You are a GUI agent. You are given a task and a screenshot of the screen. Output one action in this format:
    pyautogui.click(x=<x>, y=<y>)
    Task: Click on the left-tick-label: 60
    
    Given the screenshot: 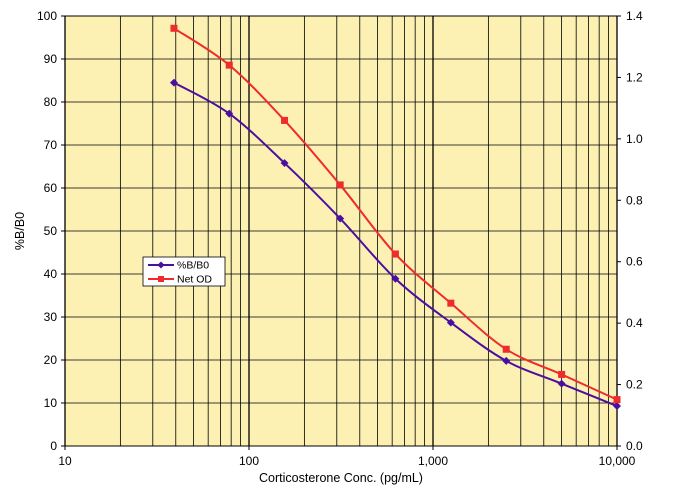 What is the action you would take?
    pyautogui.click(x=51, y=188)
    